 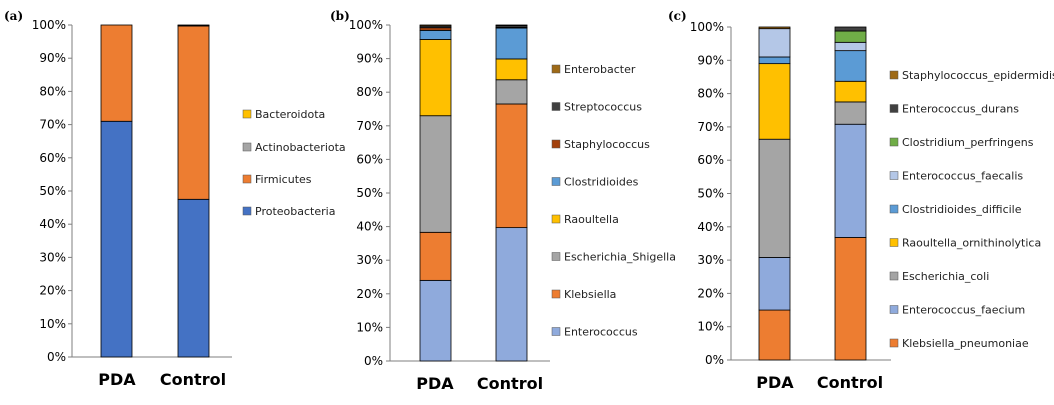 I want to click on legend-label: Klebsiella, so click(x=590, y=294).